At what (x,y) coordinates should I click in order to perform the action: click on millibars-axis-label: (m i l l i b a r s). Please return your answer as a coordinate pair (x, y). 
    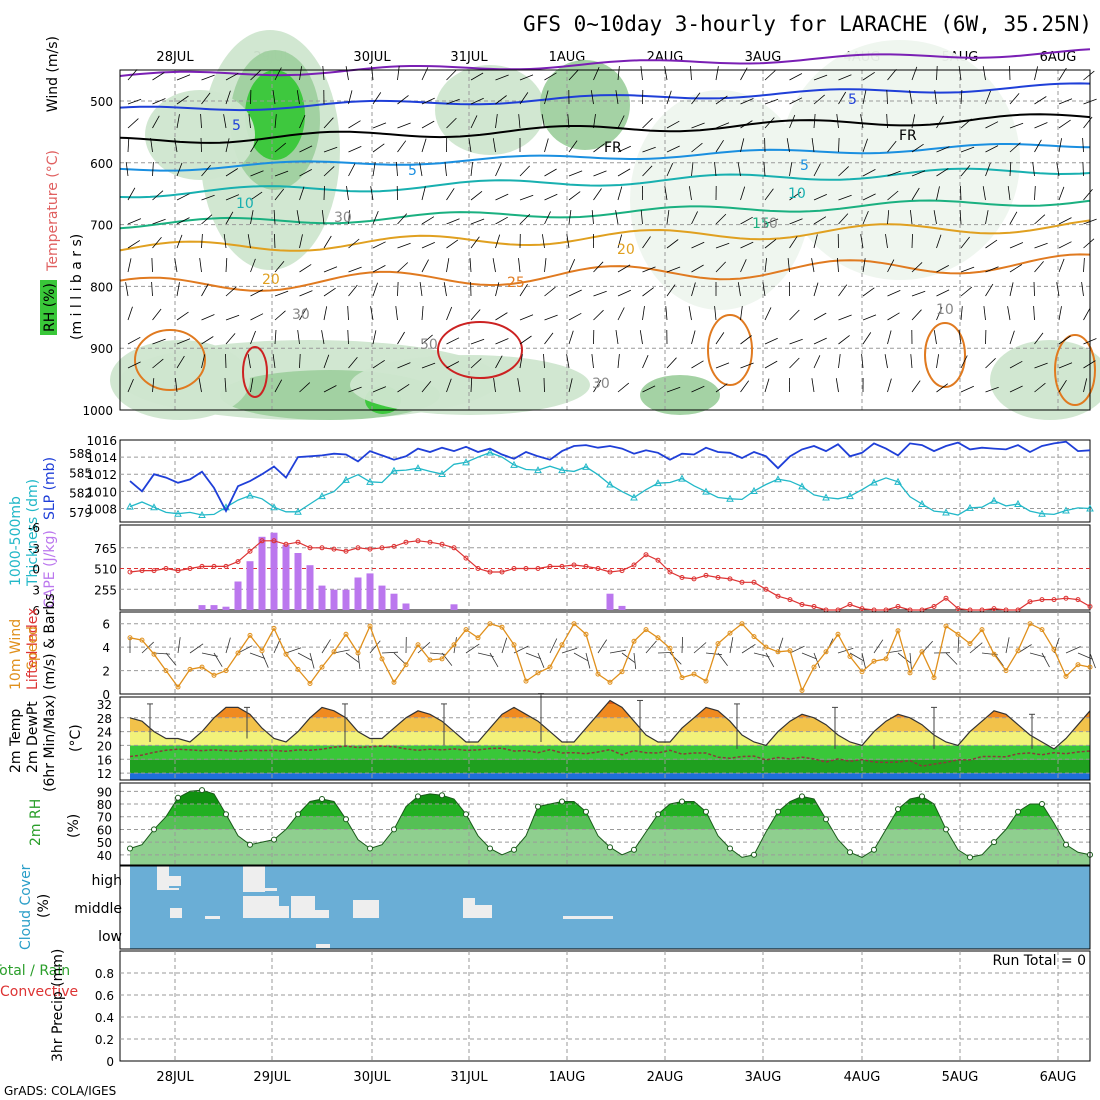
    Looking at the image, I should click on (77, 287).